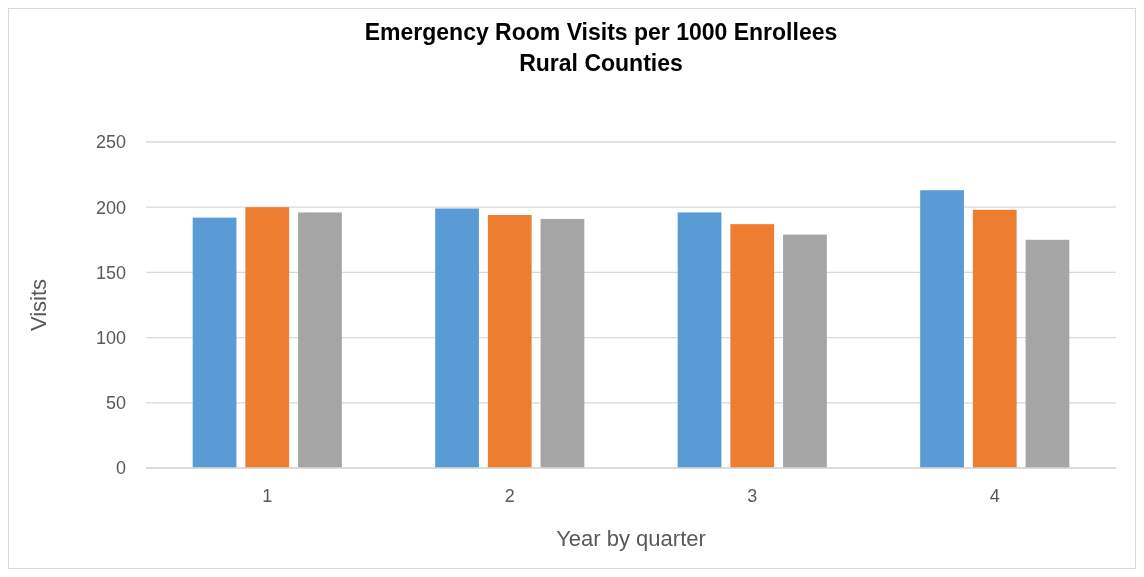 The width and height of the screenshot is (1144, 577). What do you see at coordinates (38, 305) in the screenshot?
I see `y-axis-title: Visits` at bounding box center [38, 305].